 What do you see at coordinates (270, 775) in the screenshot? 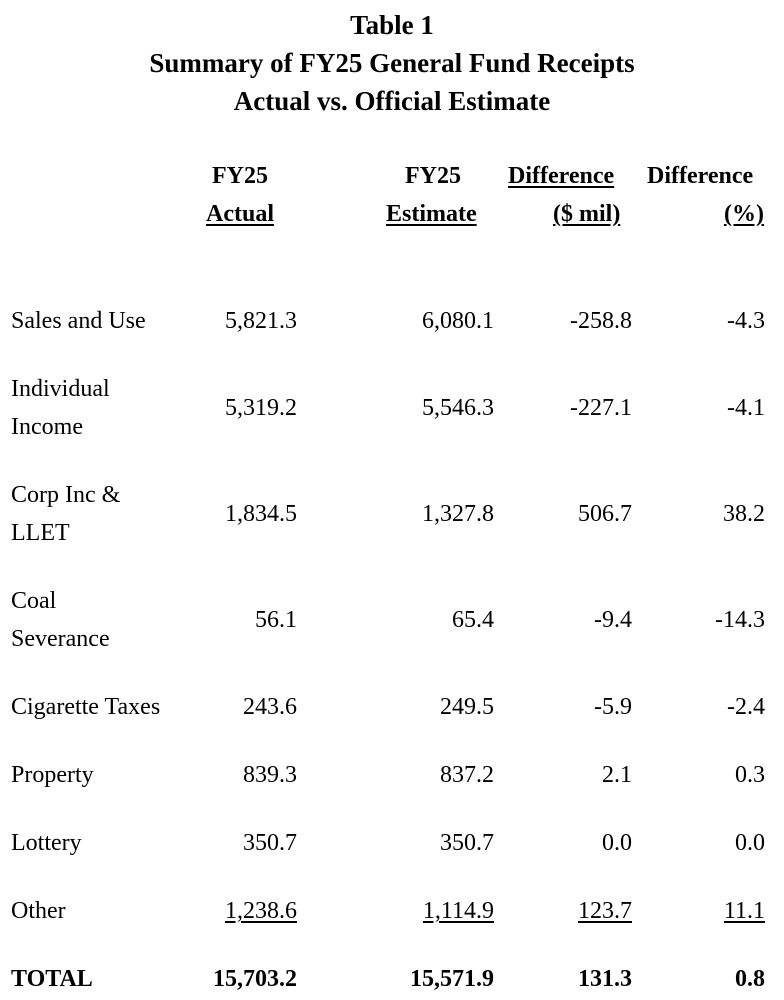
I see `cell-actual: 839.3` at bounding box center [270, 775].